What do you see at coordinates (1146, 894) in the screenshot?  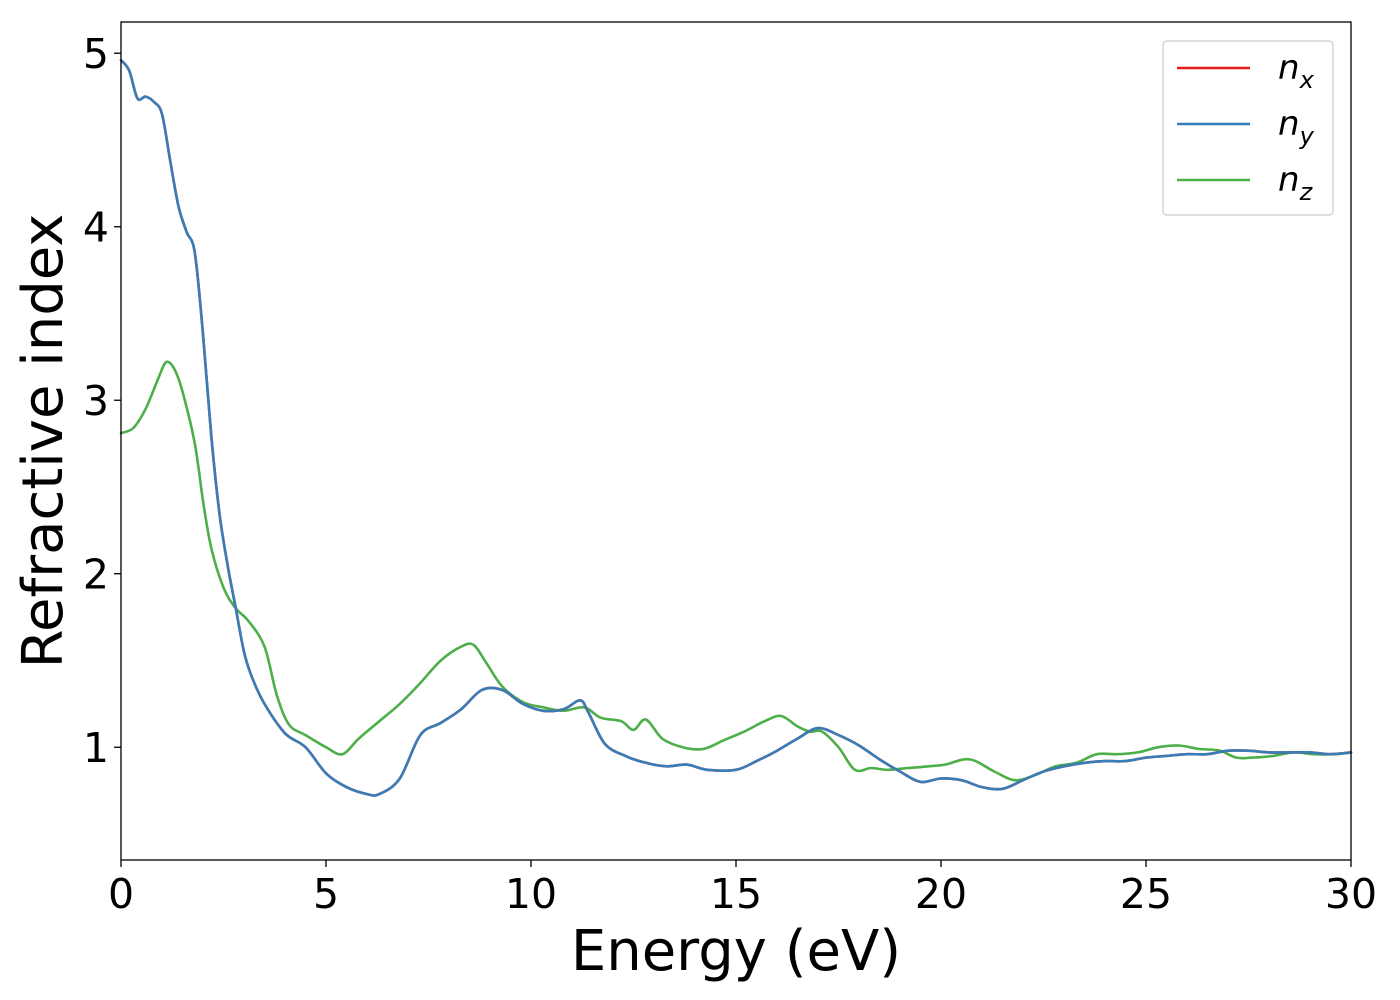 I see `x-tick-label: 25` at bounding box center [1146, 894].